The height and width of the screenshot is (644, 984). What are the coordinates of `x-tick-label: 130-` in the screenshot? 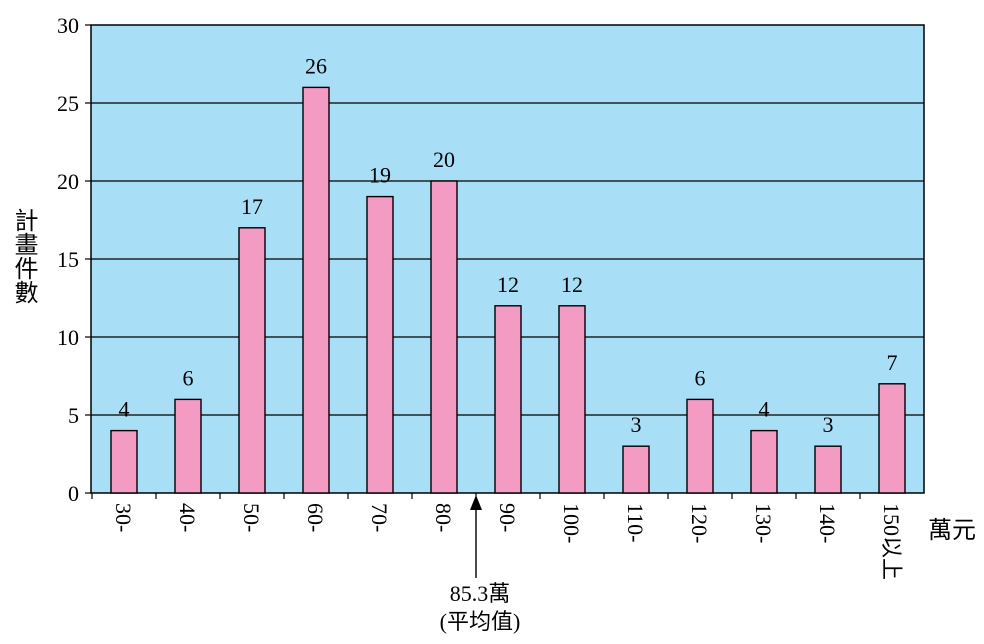 It's located at (763, 523).